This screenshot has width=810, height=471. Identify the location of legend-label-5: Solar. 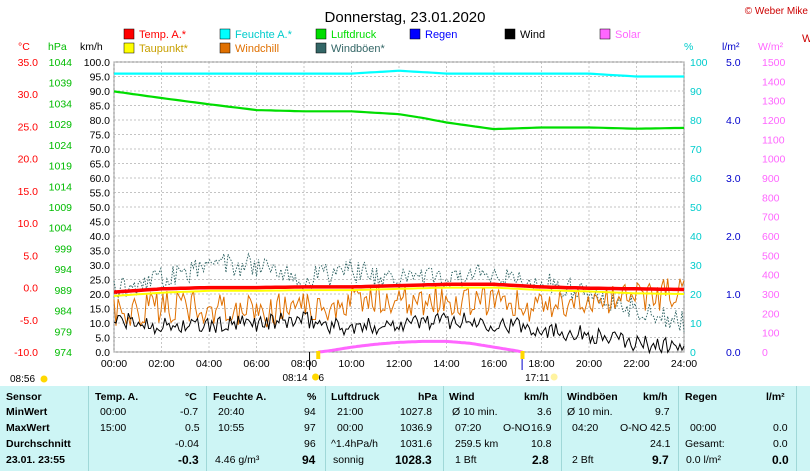
(628, 35).